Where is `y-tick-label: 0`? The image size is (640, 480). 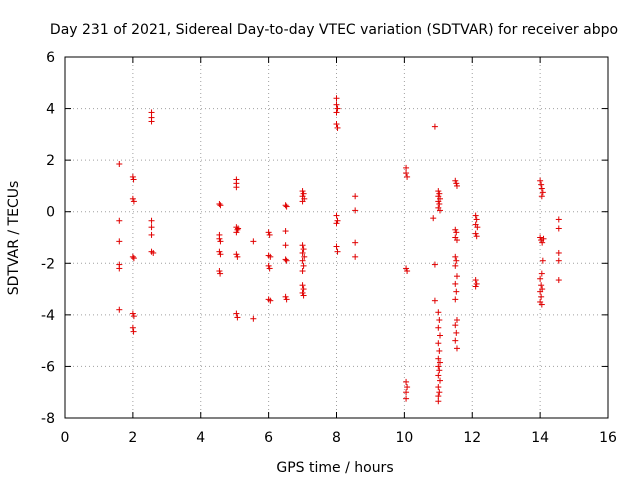 y-tick-label: 0 is located at coordinates (50, 213).